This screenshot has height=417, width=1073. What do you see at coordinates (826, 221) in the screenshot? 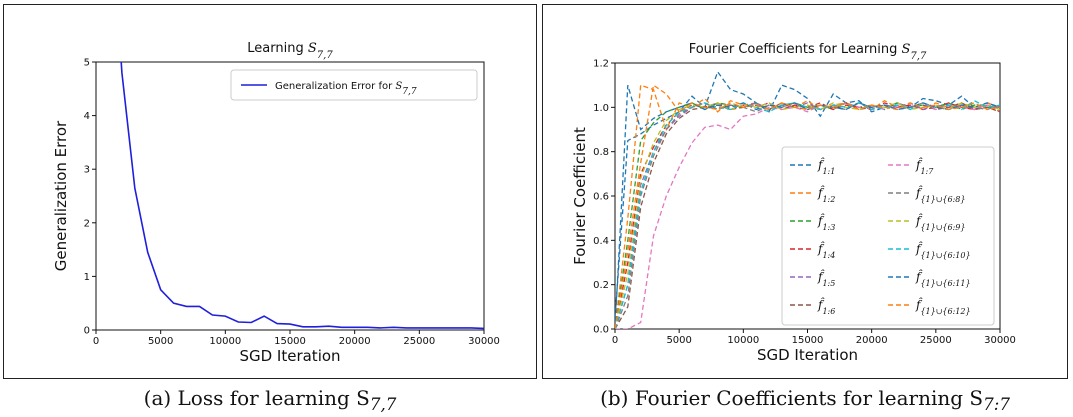
I see `fourier-legend-label: f̂1:3` at bounding box center [826, 221].